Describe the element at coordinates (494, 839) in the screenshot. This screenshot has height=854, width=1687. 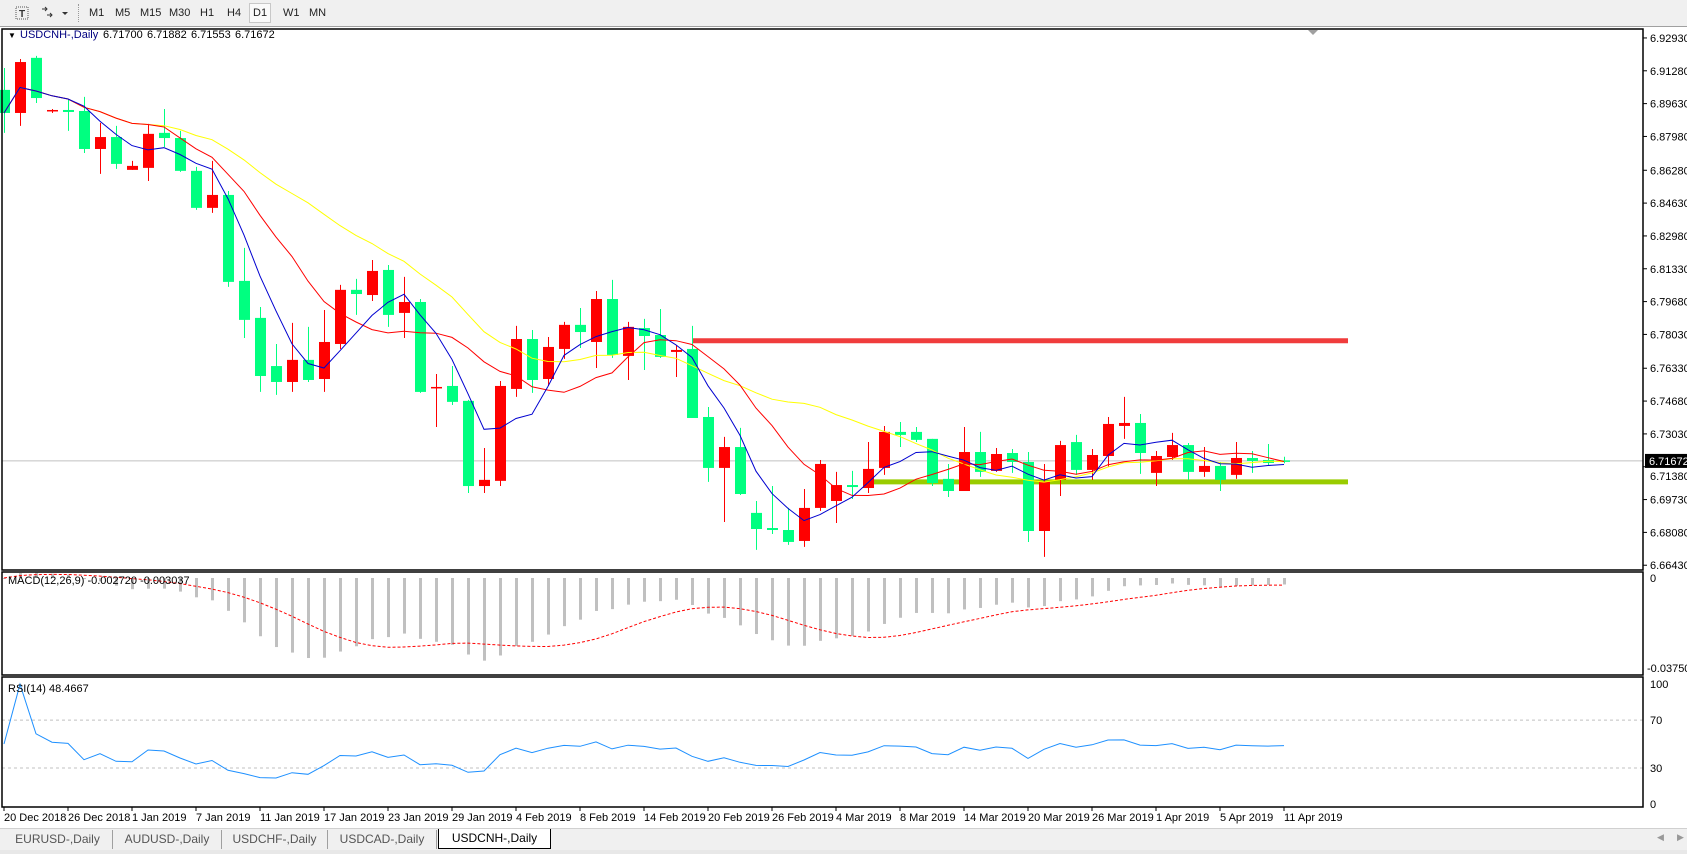
I see `tab-usdcnh: USDCNH-,Daily` at that location.